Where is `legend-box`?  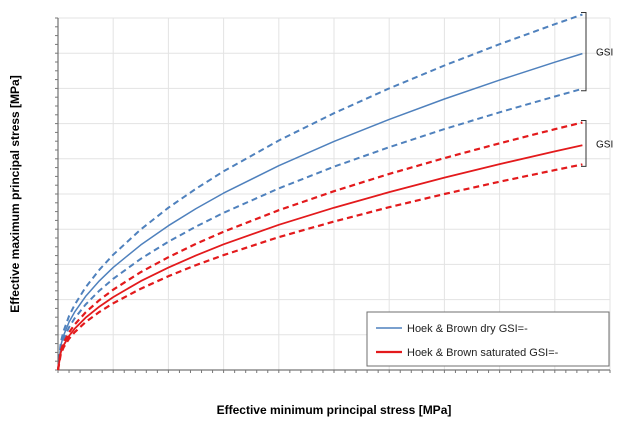
legend-box is located at coordinates (488, 339).